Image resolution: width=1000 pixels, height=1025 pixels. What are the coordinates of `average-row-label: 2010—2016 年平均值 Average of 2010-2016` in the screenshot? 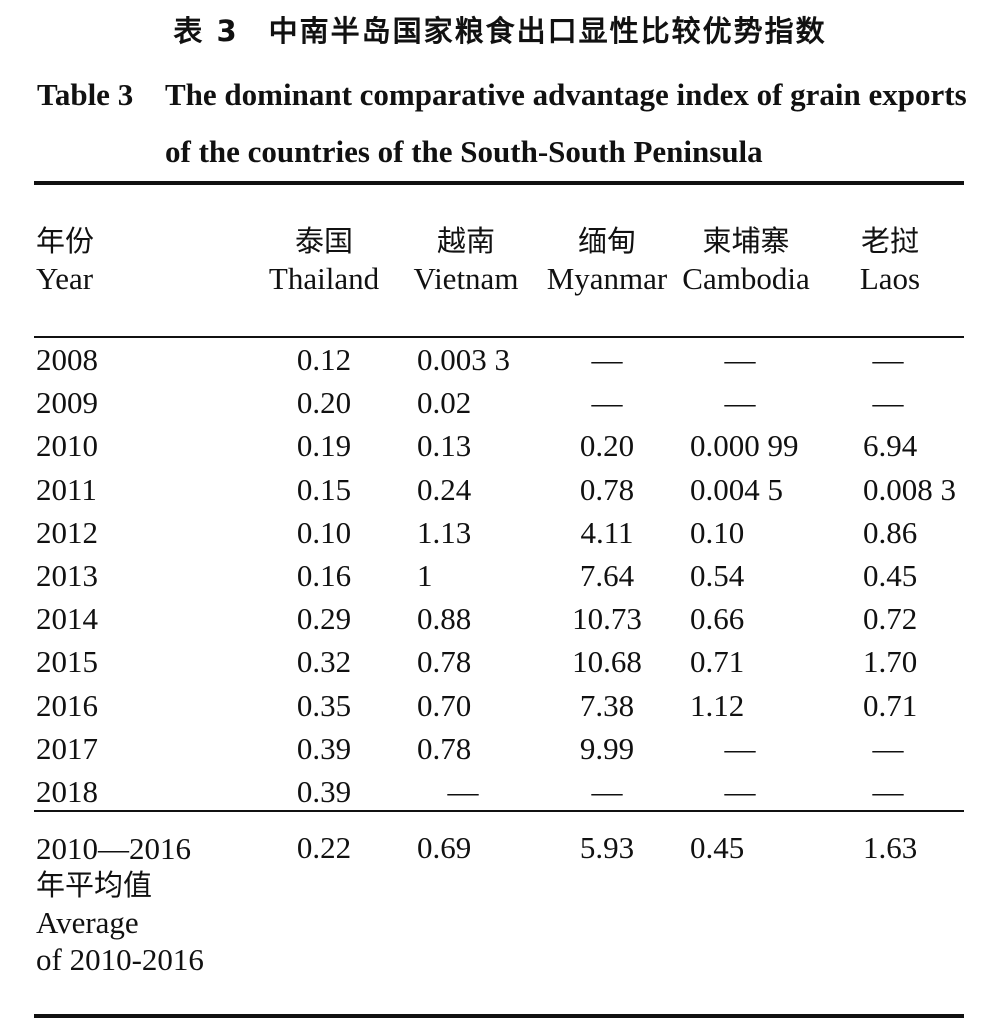 It's located at (120, 904).